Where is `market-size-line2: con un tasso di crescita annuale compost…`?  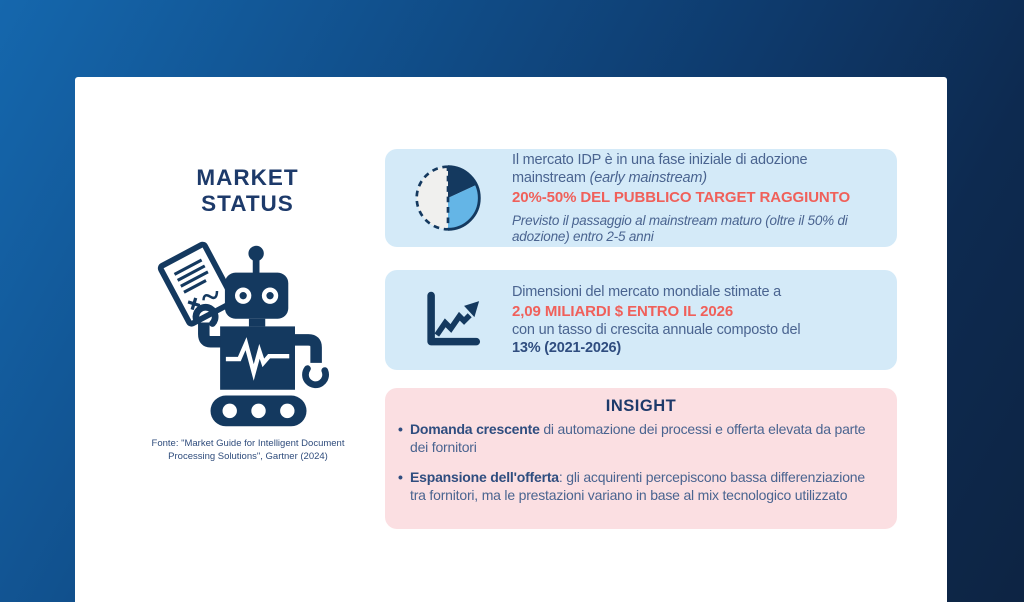 market-size-line2: con un tasso di crescita annuale compost… is located at coordinates (656, 330).